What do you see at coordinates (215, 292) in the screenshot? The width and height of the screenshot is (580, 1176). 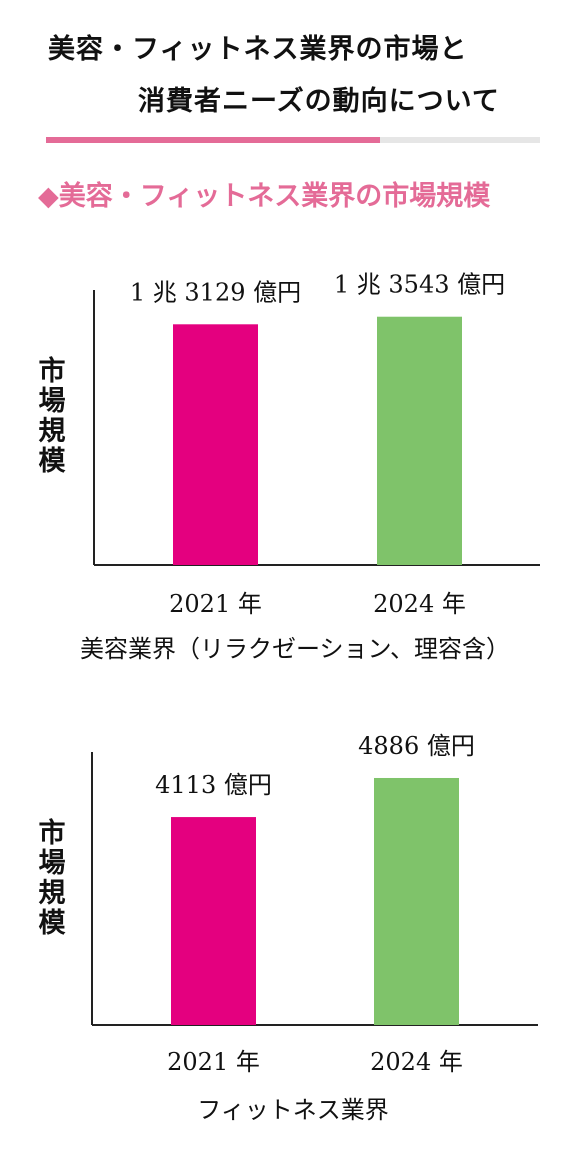 I see `bar-value-label-1: 1 兆 3129 億円` at bounding box center [215, 292].